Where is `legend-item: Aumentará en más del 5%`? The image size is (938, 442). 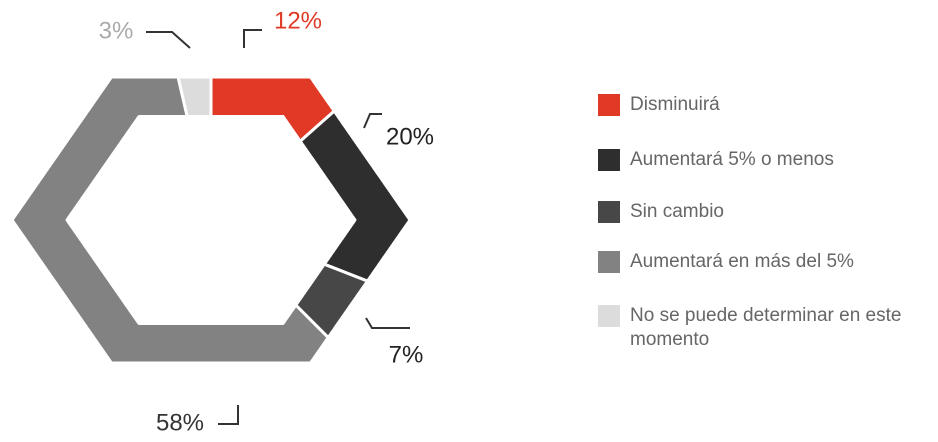
legend-item: Aumentará en más del 5% is located at coordinates (763, 262).